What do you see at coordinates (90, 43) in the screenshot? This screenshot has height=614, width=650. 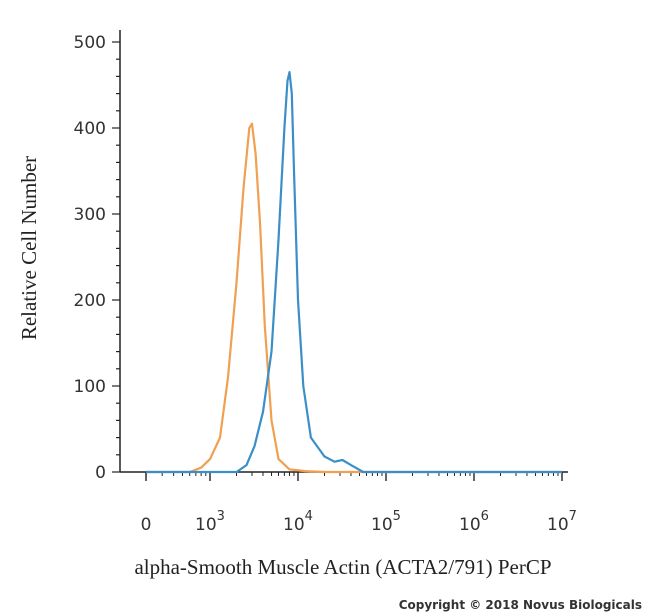 I see `y-tick-label: 500` at bounding box center [90, 43].